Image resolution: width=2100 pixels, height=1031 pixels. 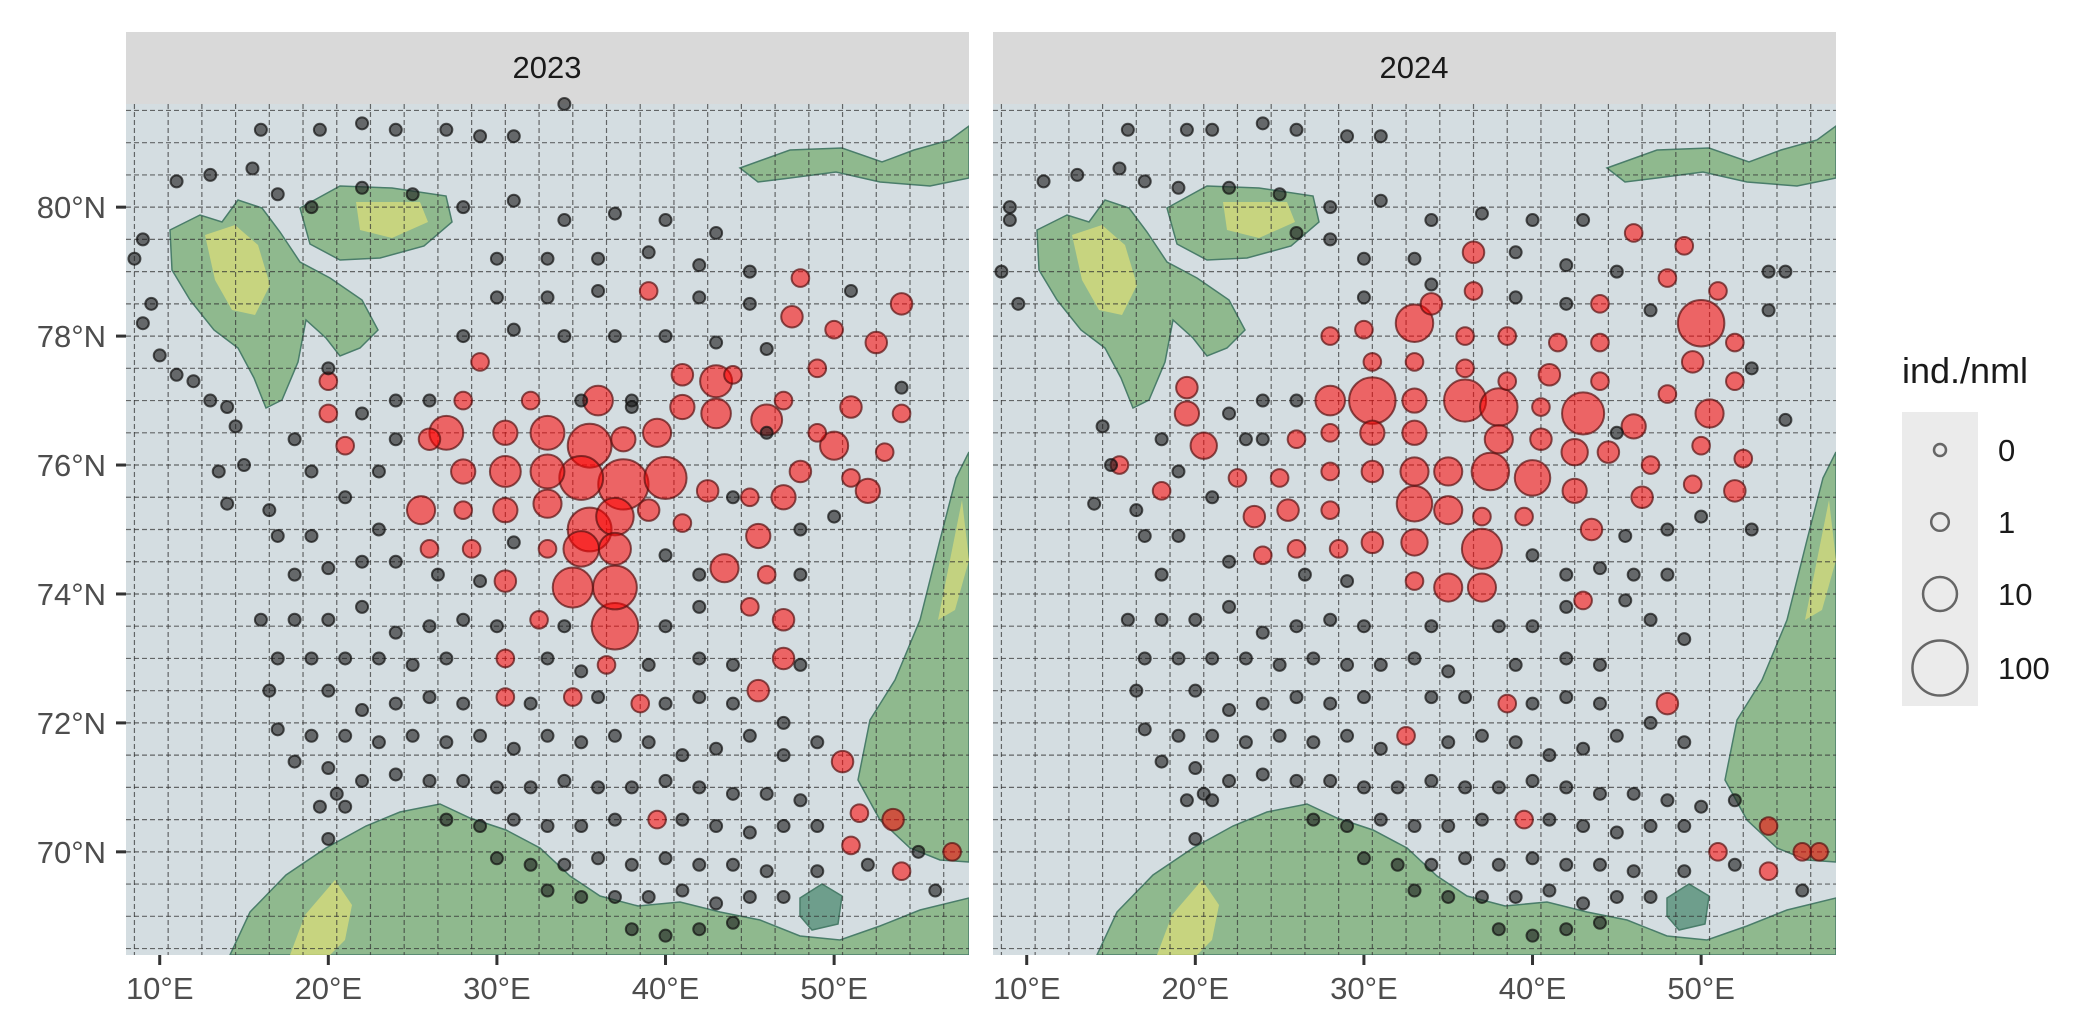 I want to click on x-tick-label: 10°E, so click(x=1027, y=988).